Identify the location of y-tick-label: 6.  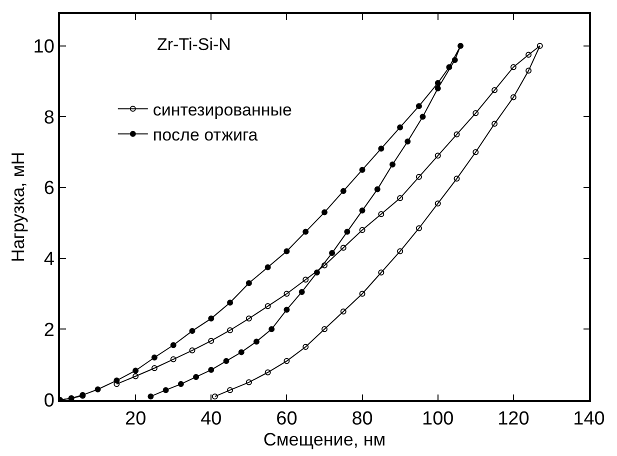
(49, 189).